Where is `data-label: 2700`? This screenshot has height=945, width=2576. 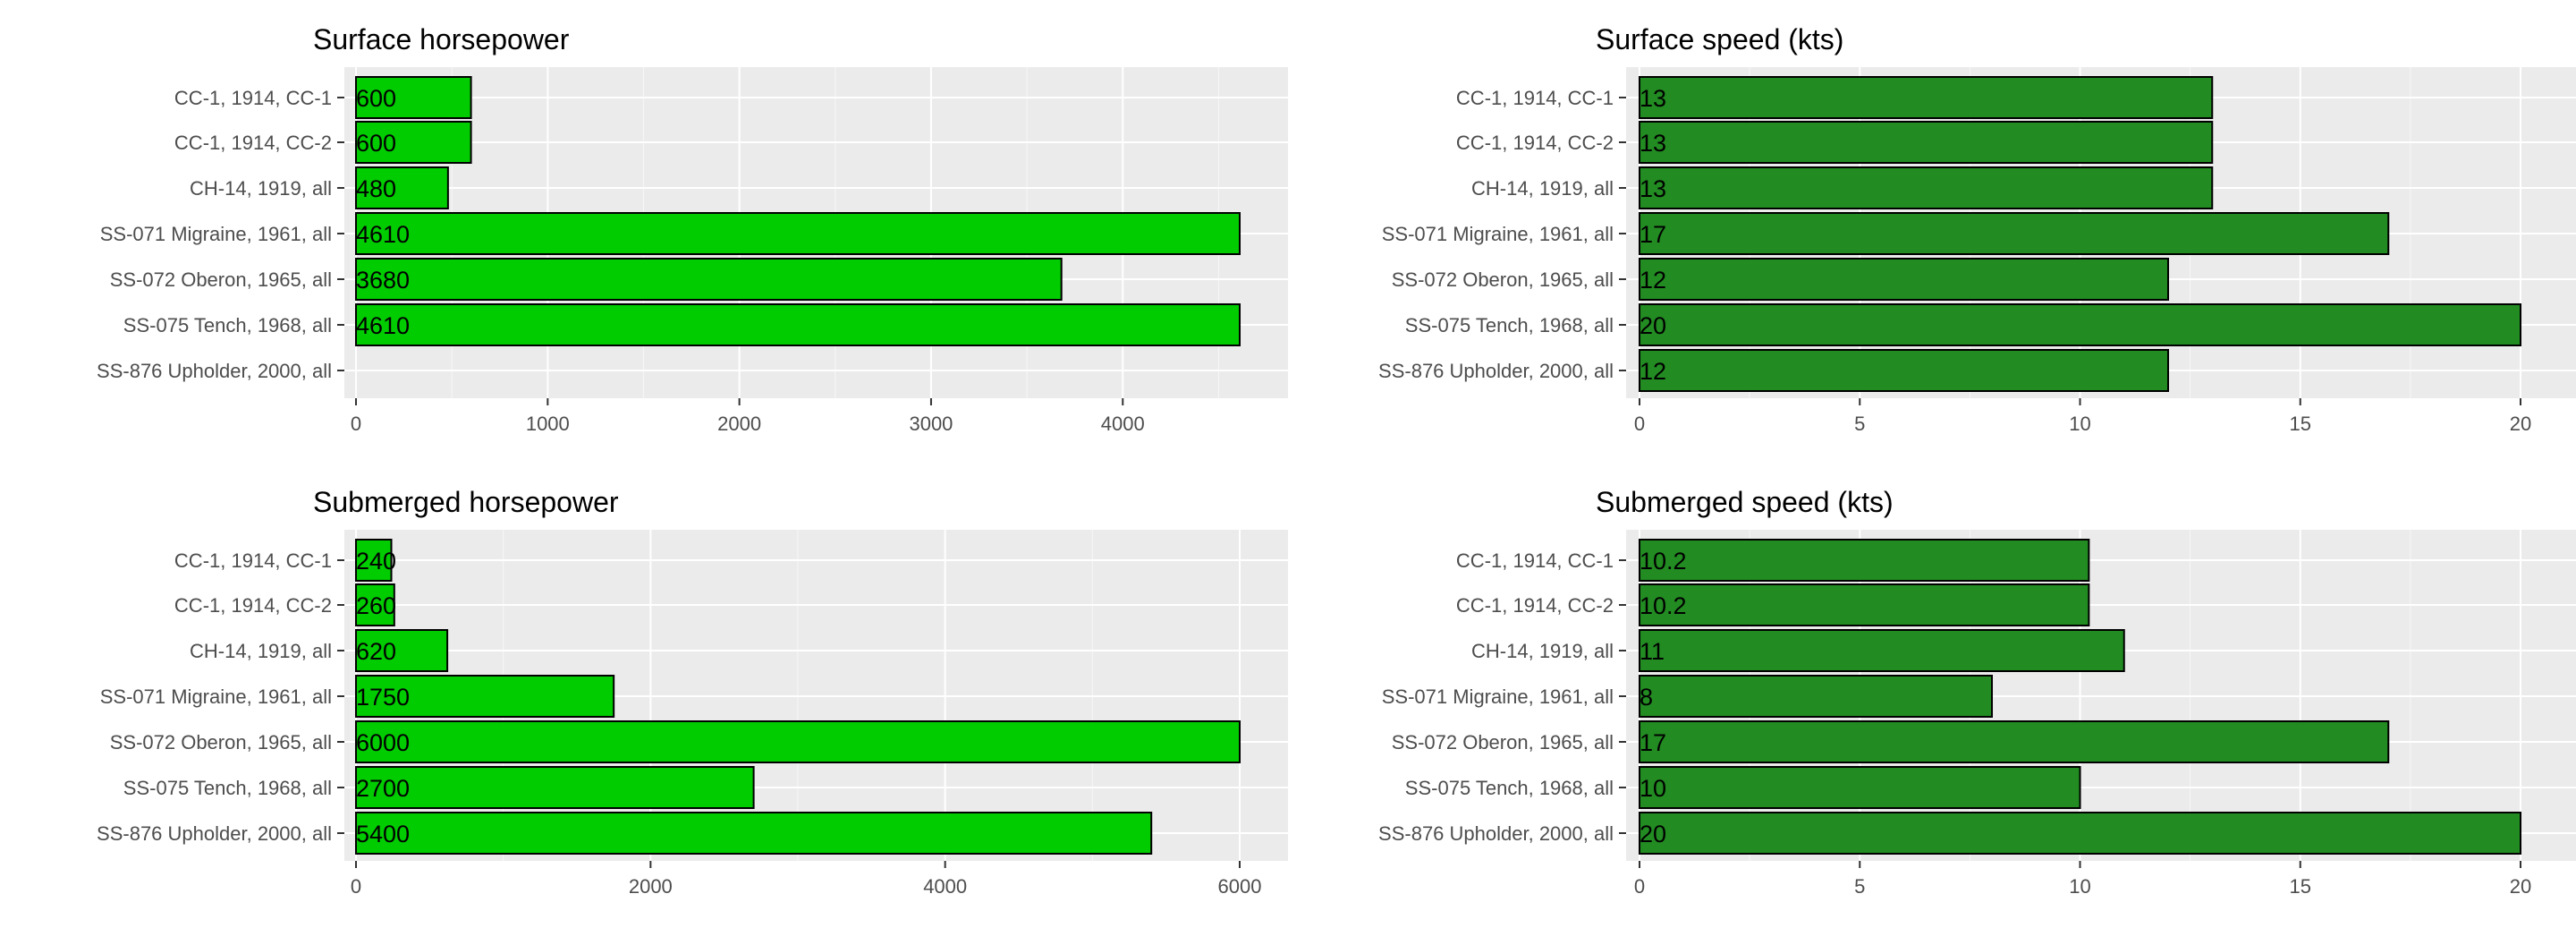 data-label: 2700 is located at coordinates (383, 788).